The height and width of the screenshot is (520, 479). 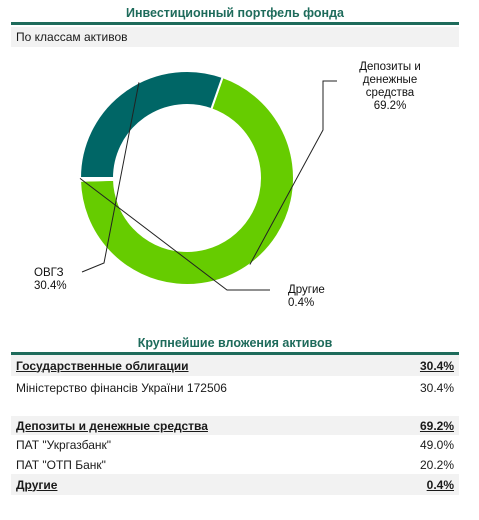 What do you see at coordinates (440, 484) in the screenshot?
I see `holding-value: 0.4%` at bounding box center [440, 484].